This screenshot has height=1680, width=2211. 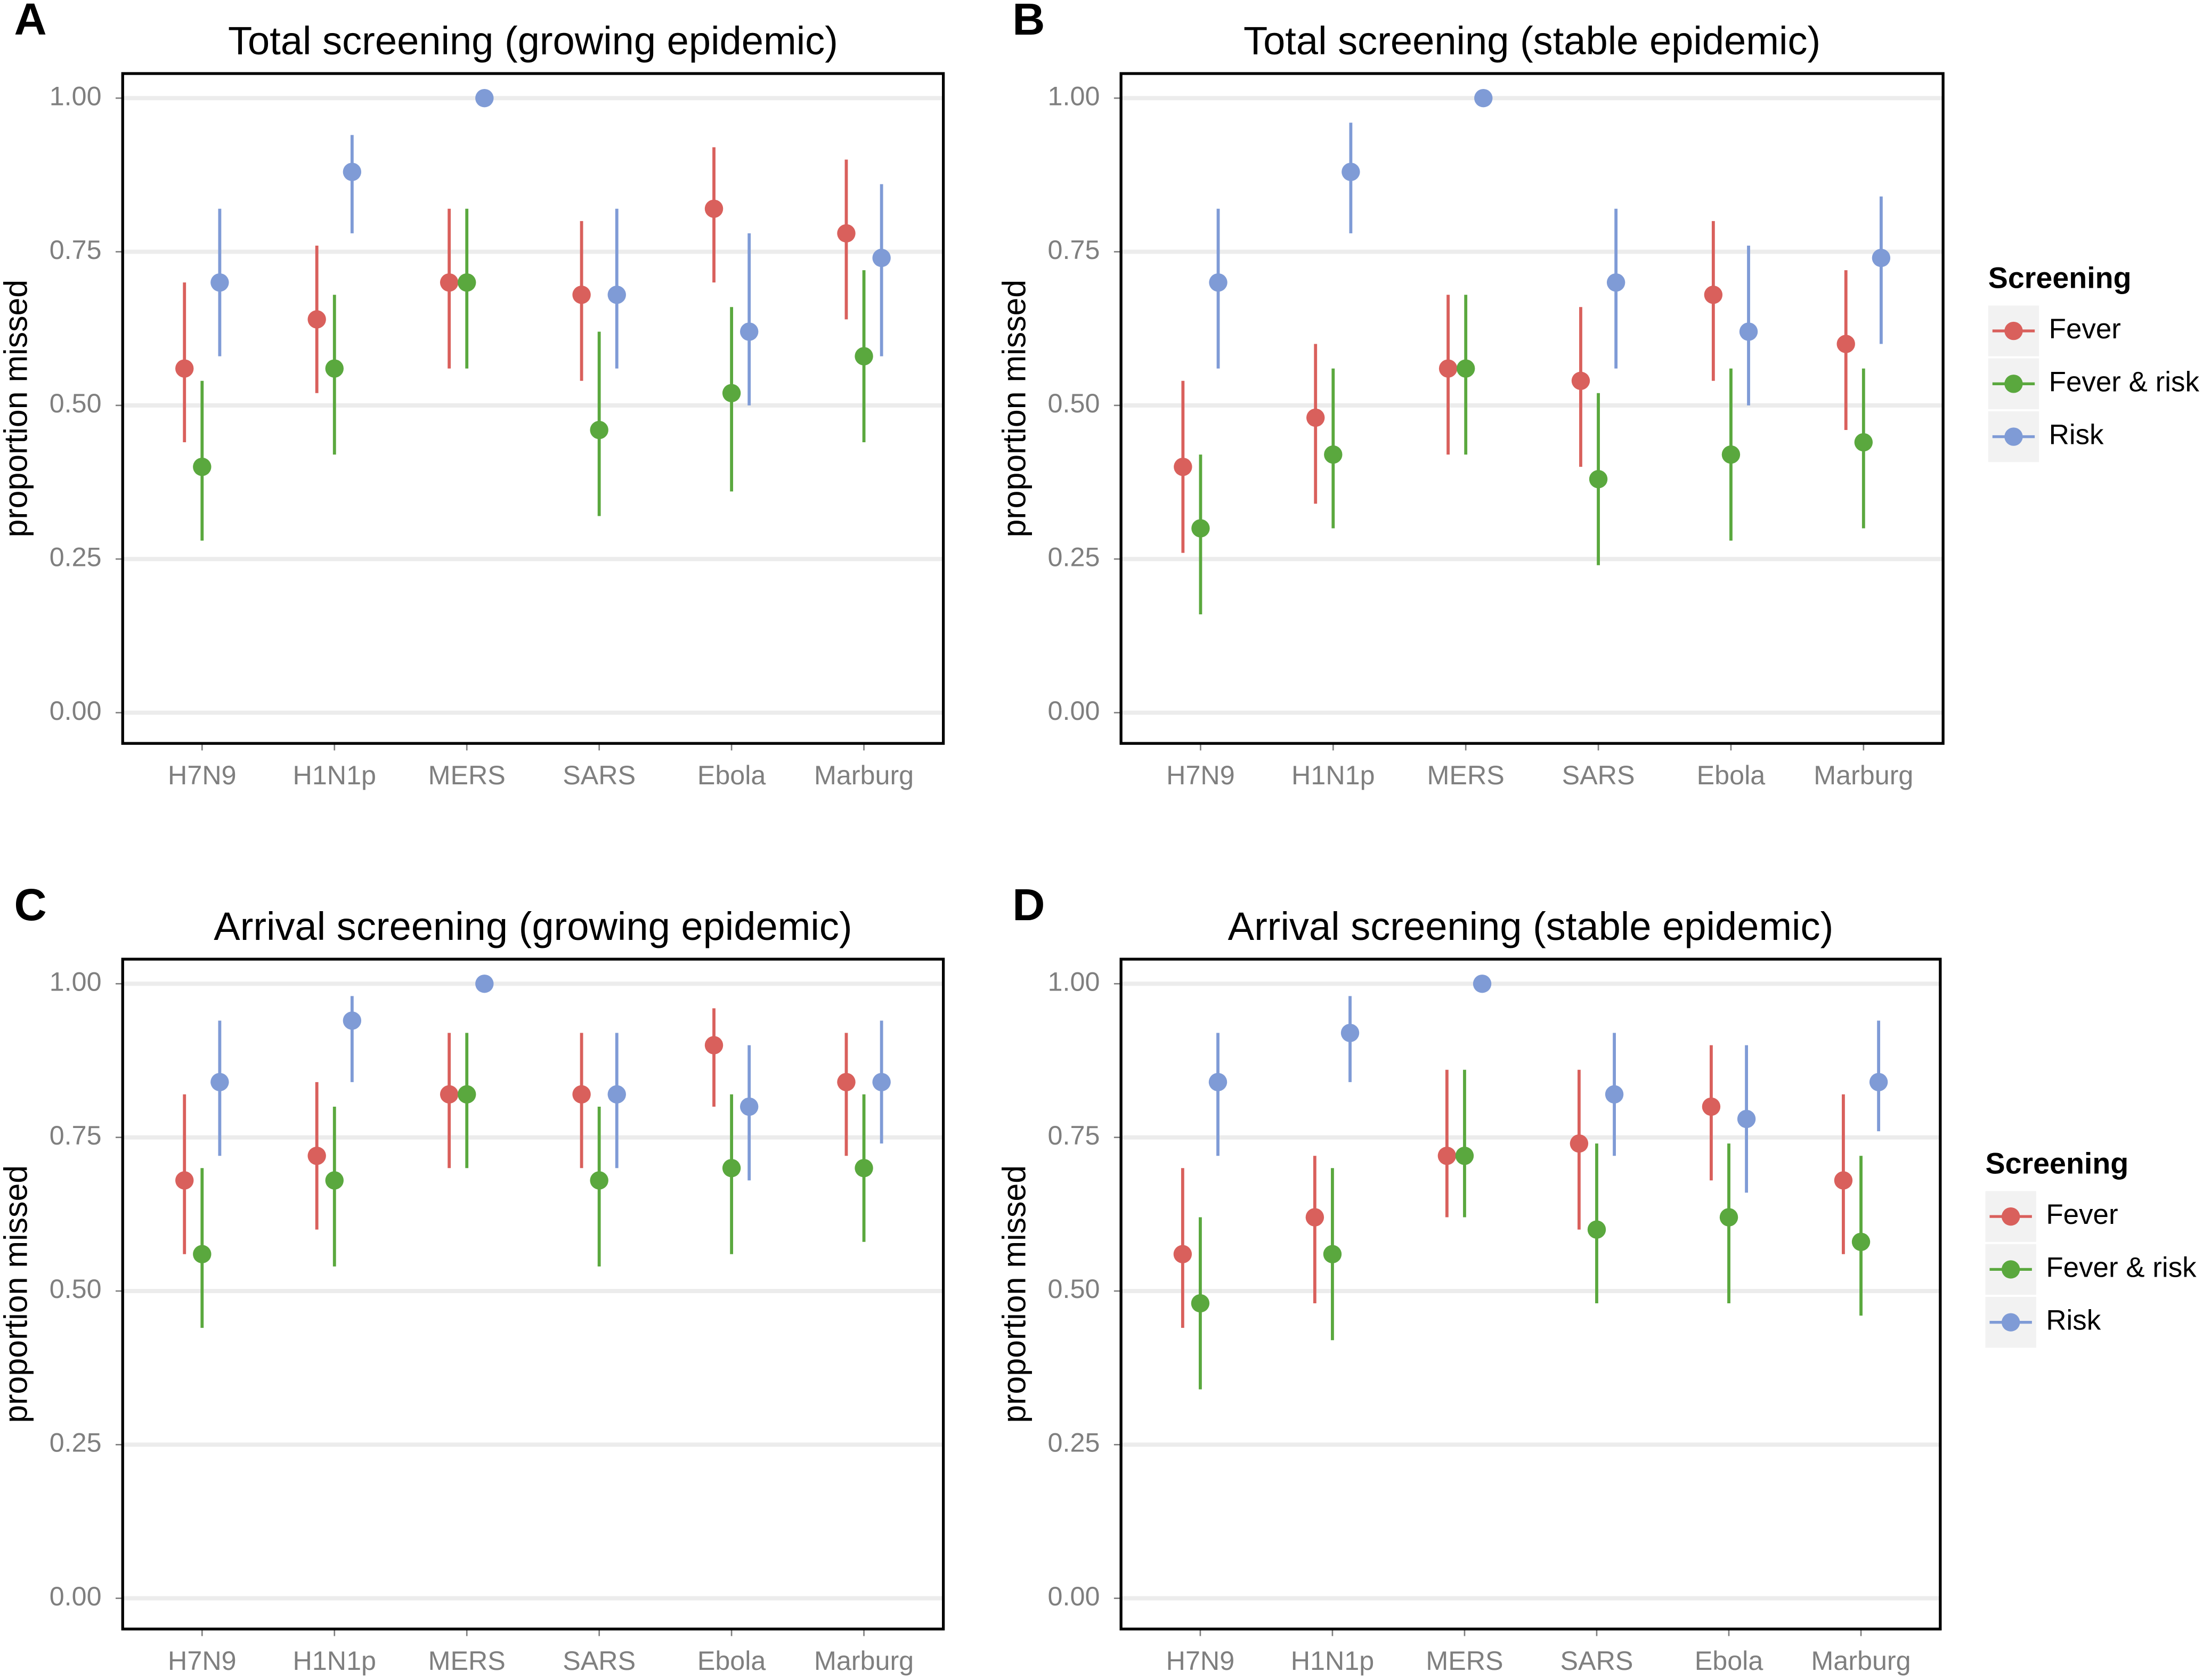 What do you see at coordinates (1531, 41) in the screenshot?
I see `chart-title: Total screening (stable epidemic)` at bounding box center [1531, 41].